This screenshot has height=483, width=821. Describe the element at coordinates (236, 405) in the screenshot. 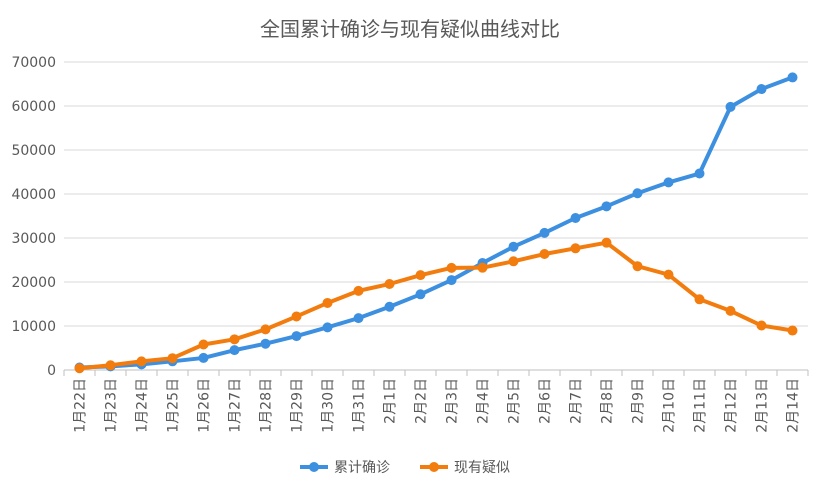

I see `x-tick-label: 1月27日` at that location.